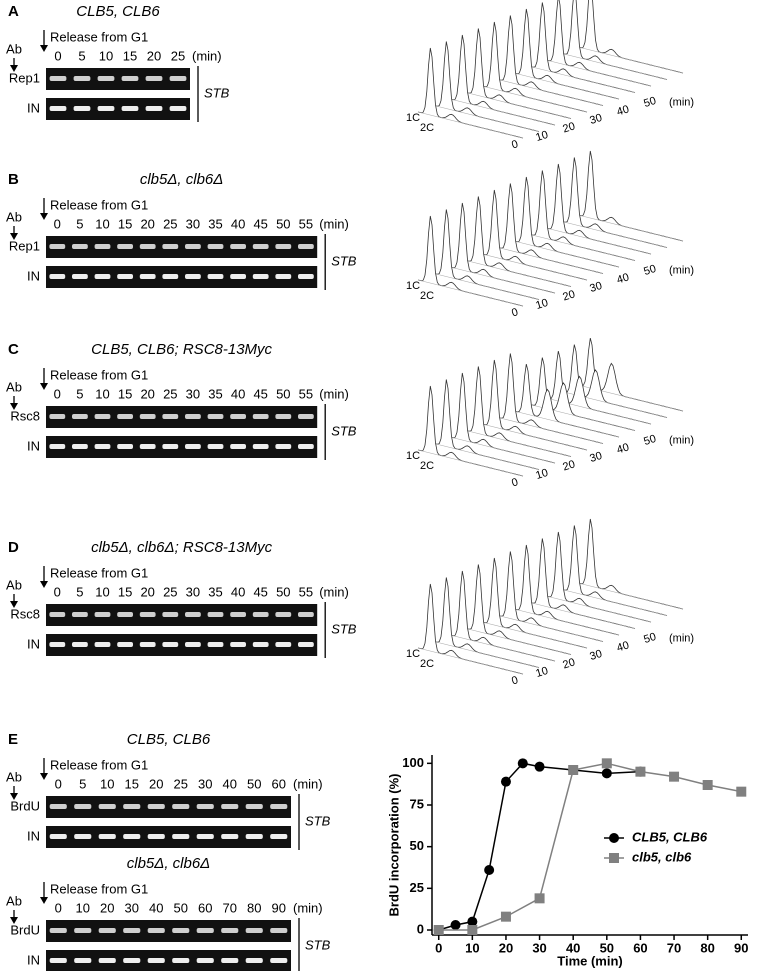 This screenshot has width=762, height=971. What do you see at coordinates (681, 440) in the screenshot?
I see `flow-unit: (min)` at bounding box center [681, 440].